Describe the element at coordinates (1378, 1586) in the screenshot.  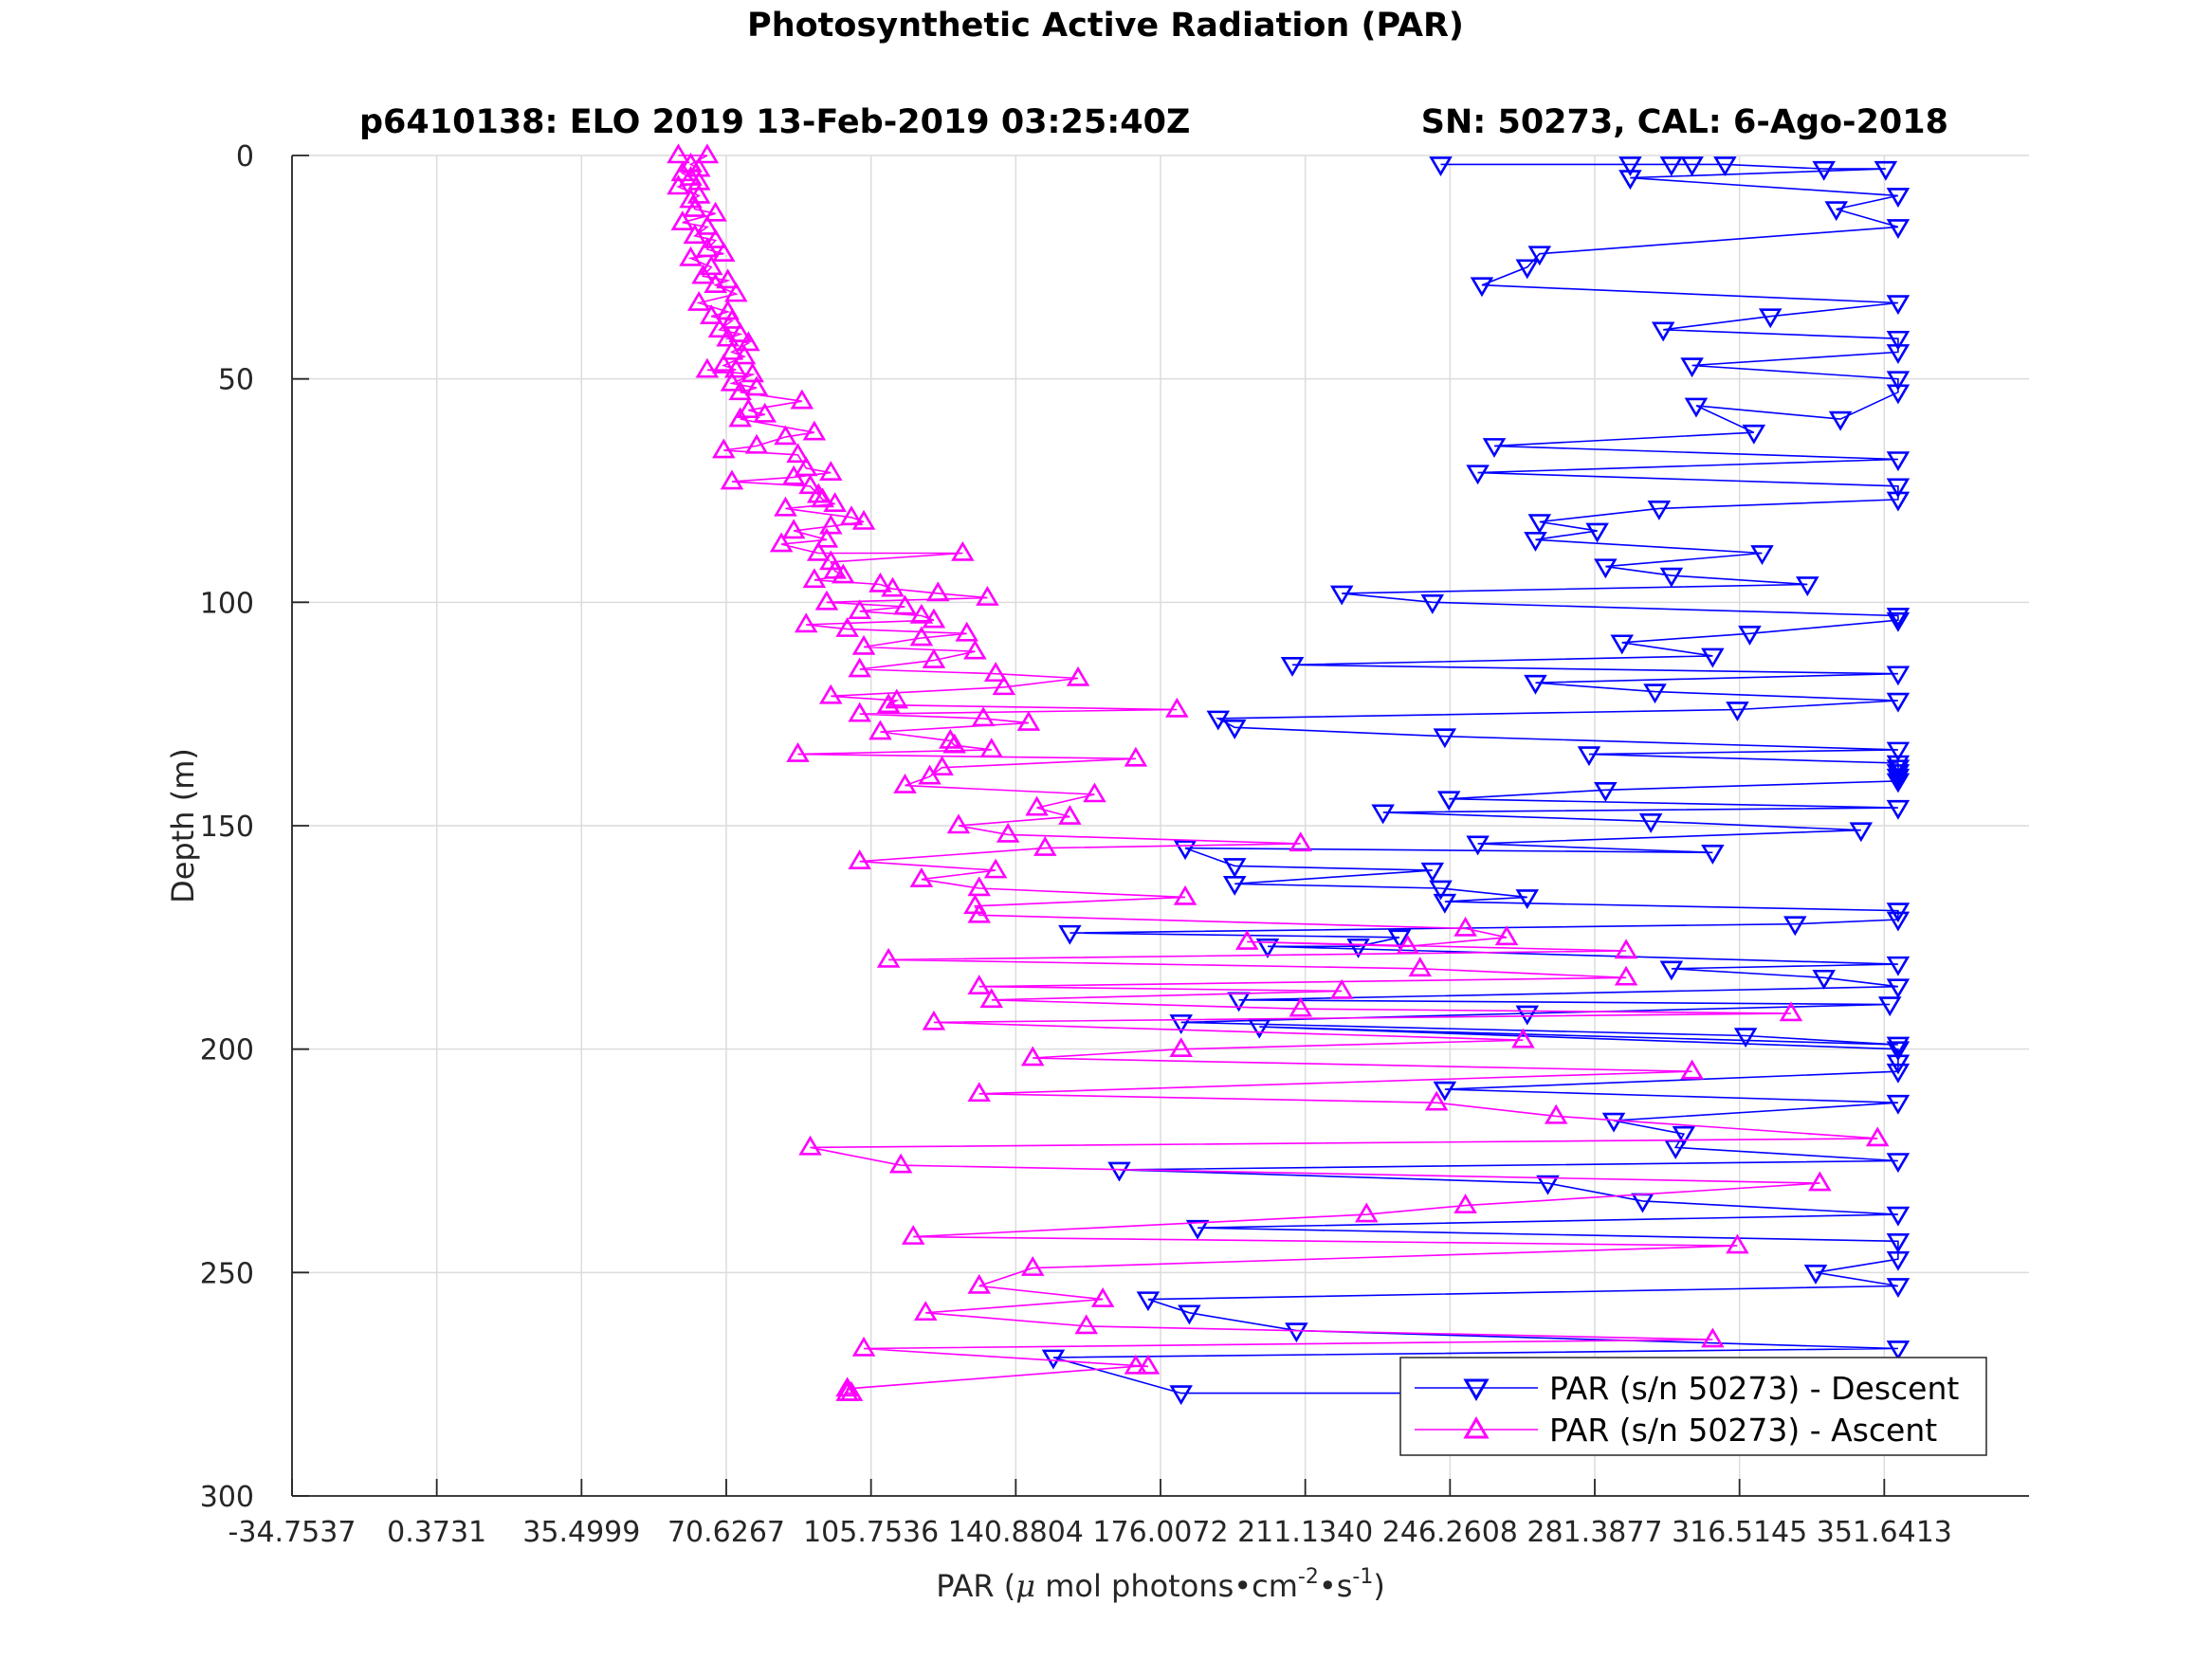
I see `x-axis-label-suffix: )` at that location.